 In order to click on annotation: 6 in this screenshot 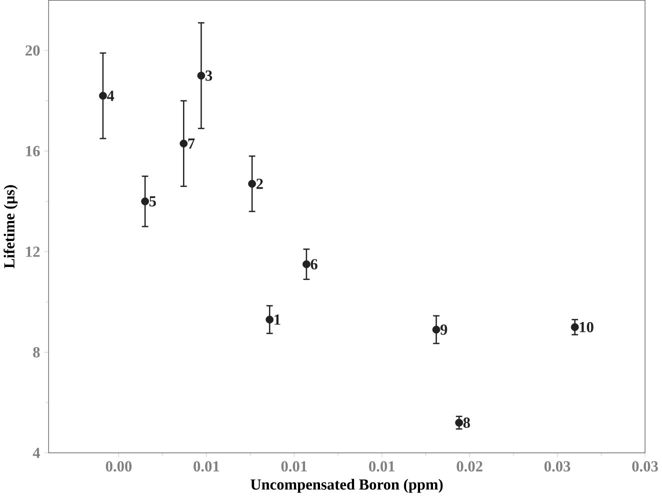, I will do `click(314, 264)`.